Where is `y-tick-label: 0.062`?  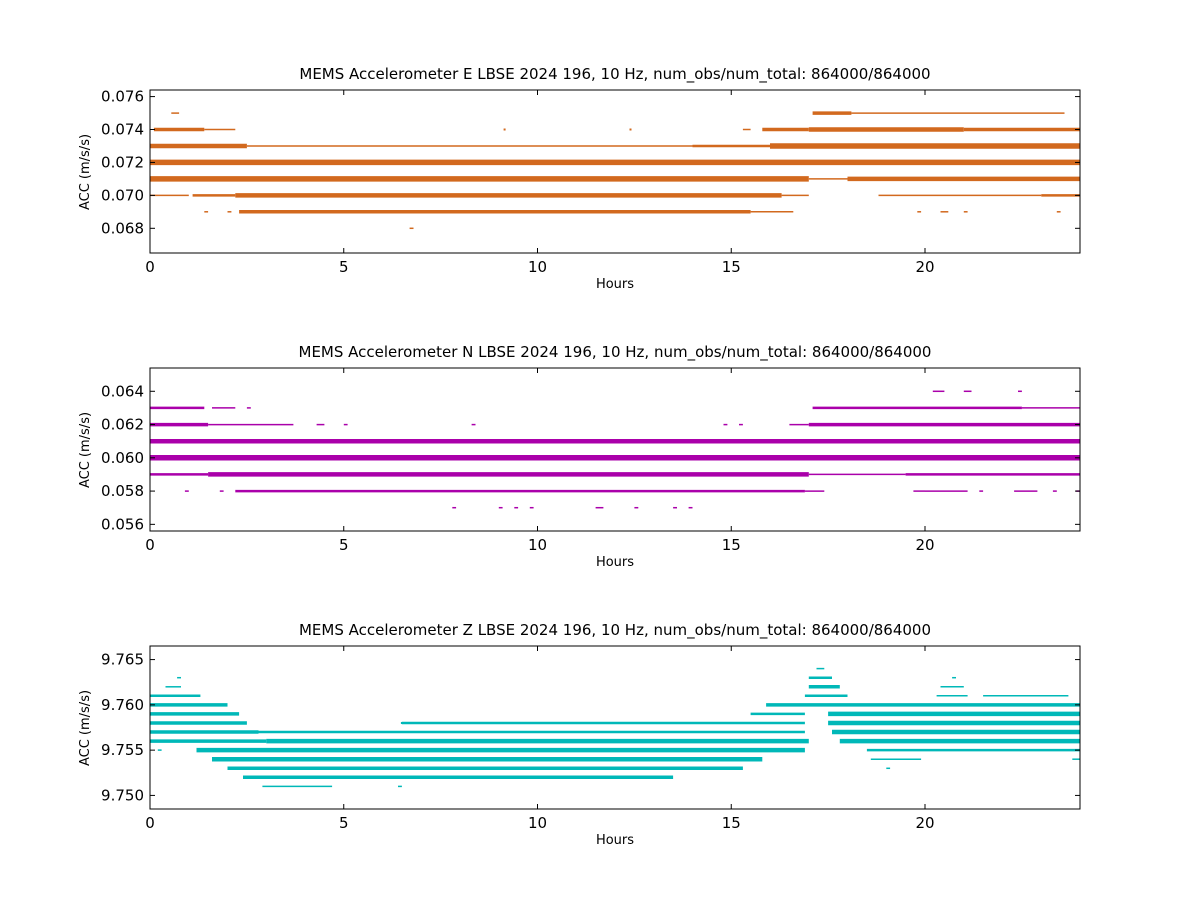 y-tick-label: 0.062 is located at coordinates (122, 425).